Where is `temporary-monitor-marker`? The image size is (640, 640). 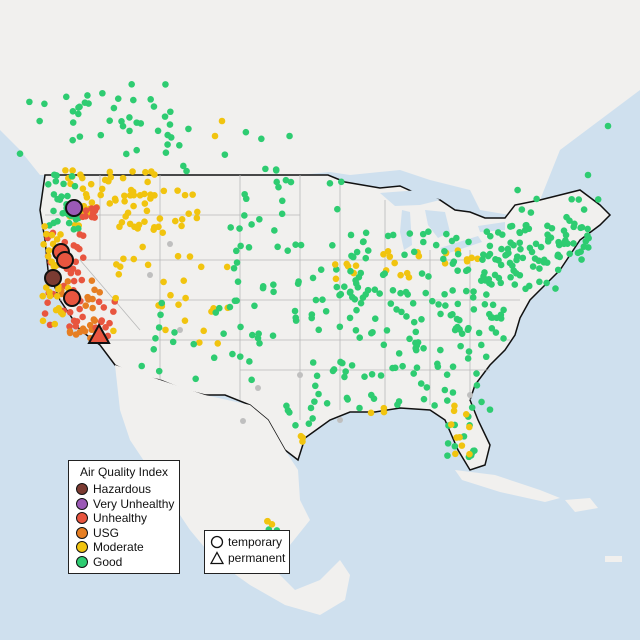
temporary-monitor-marker is located at coordinates (53, 278).